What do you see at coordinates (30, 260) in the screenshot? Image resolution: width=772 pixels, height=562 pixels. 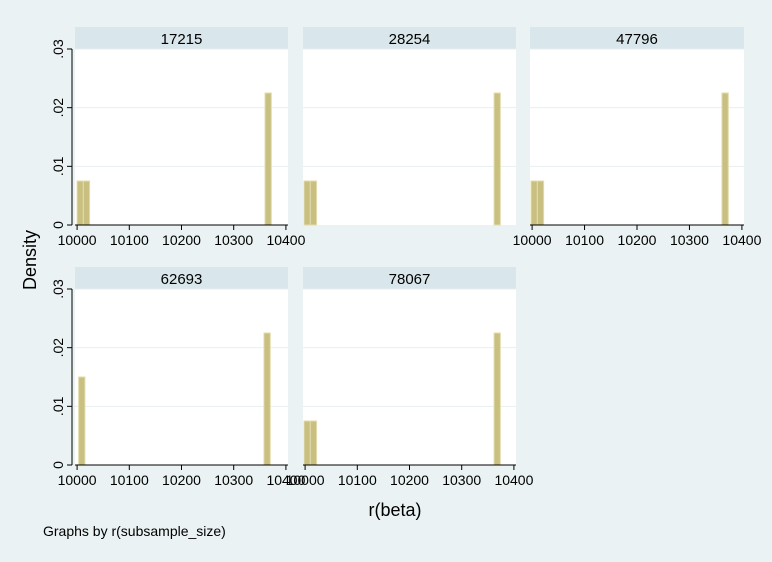 I see `y-axis-title: Density` at bounding box center [30, 260].